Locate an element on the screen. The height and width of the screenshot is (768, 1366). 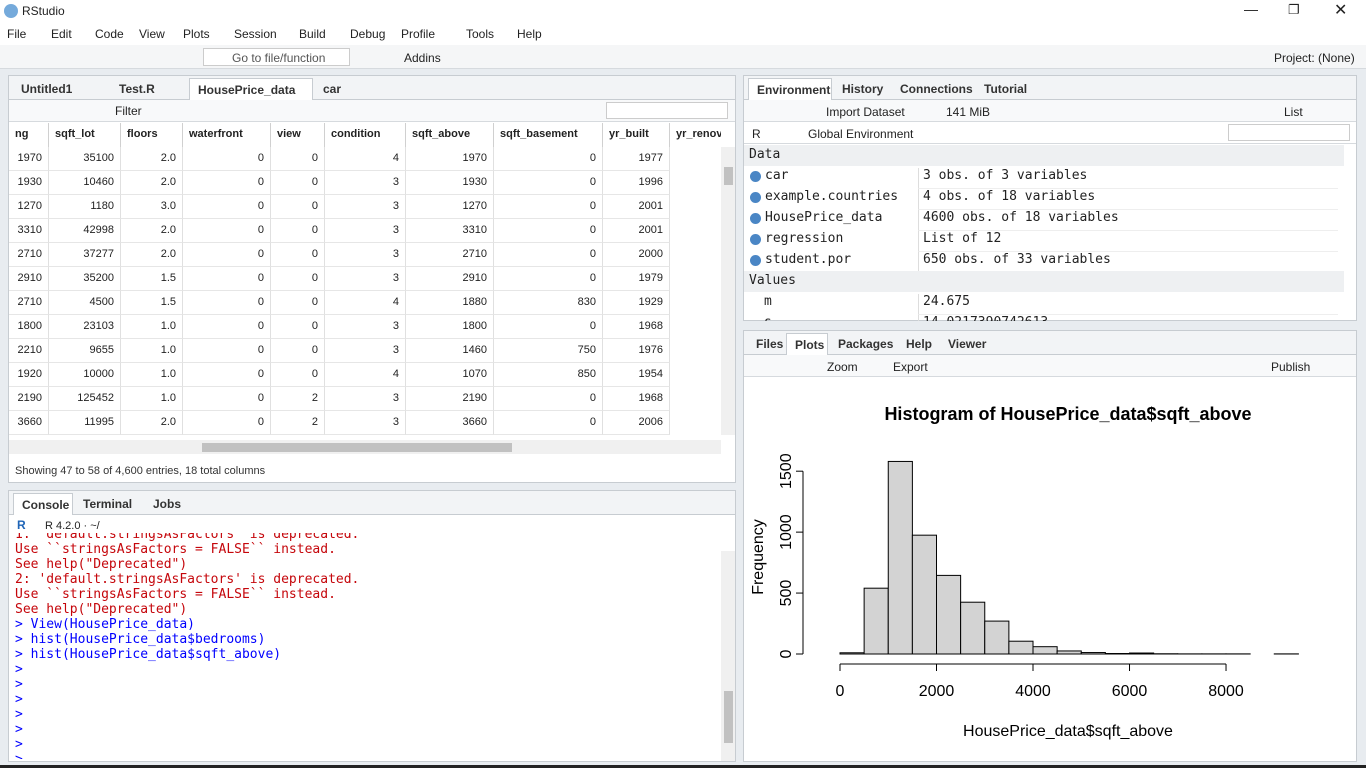
export: Export is located at coordinates (910, 367).